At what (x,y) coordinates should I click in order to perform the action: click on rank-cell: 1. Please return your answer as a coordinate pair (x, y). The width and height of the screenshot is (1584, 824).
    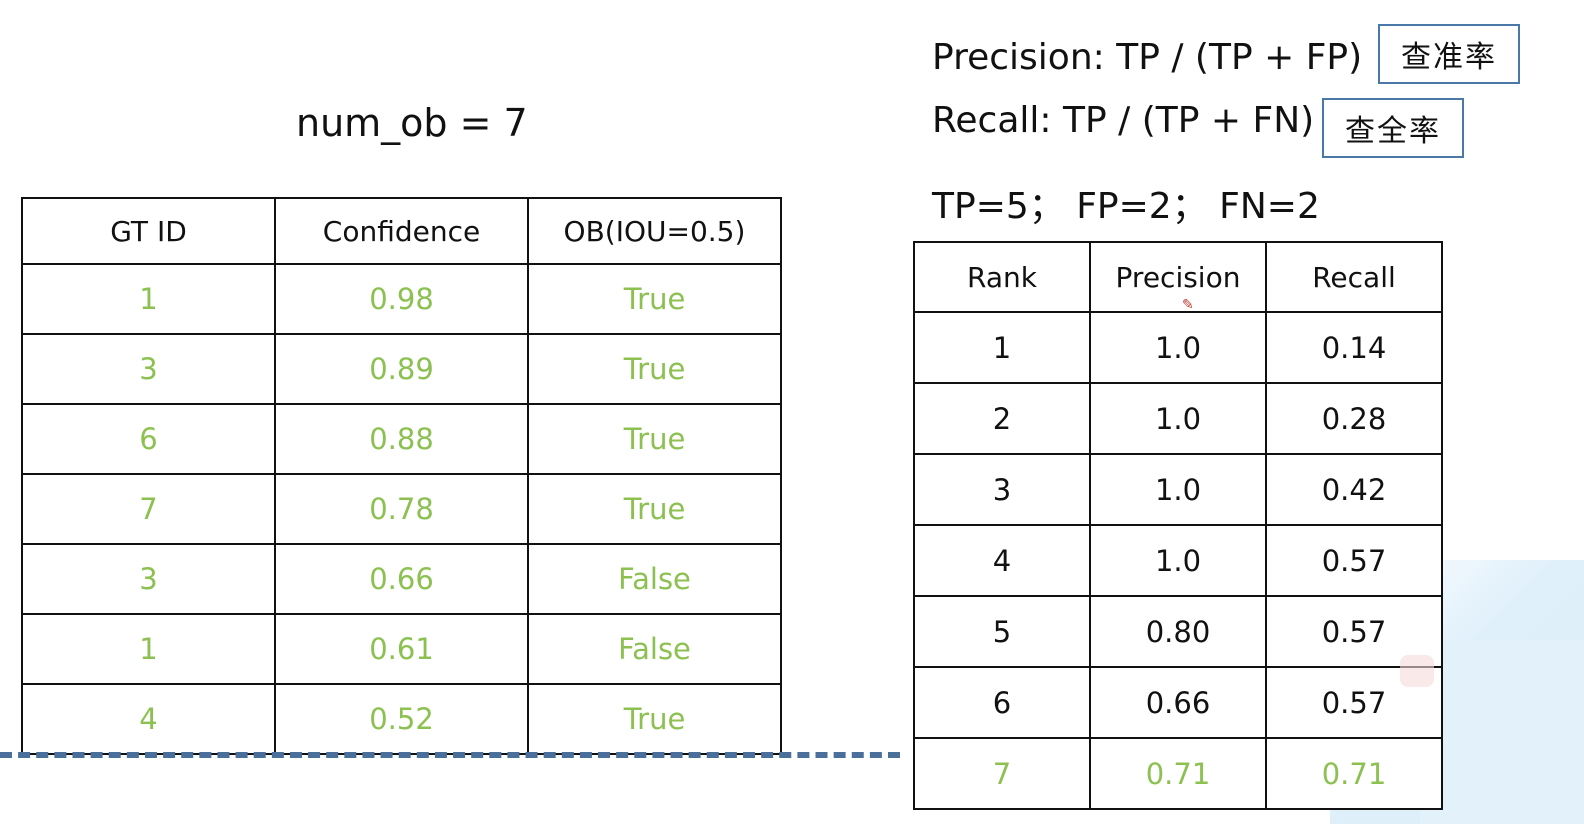
    Looking at the image, I should click on (1002, 347).